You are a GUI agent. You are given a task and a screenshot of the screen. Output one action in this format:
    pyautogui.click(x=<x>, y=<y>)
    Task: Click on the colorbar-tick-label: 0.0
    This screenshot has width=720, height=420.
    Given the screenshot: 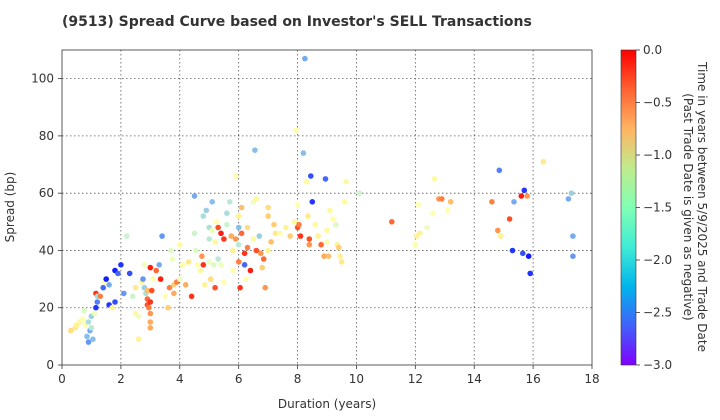 What is the action you would take?
    pyautogui.click(x=652, y=50)
    